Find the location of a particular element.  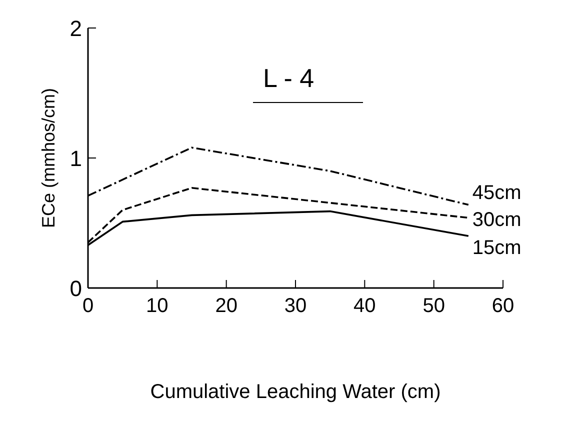

y-tick-label: 0 is located at coordinates (76, 288).